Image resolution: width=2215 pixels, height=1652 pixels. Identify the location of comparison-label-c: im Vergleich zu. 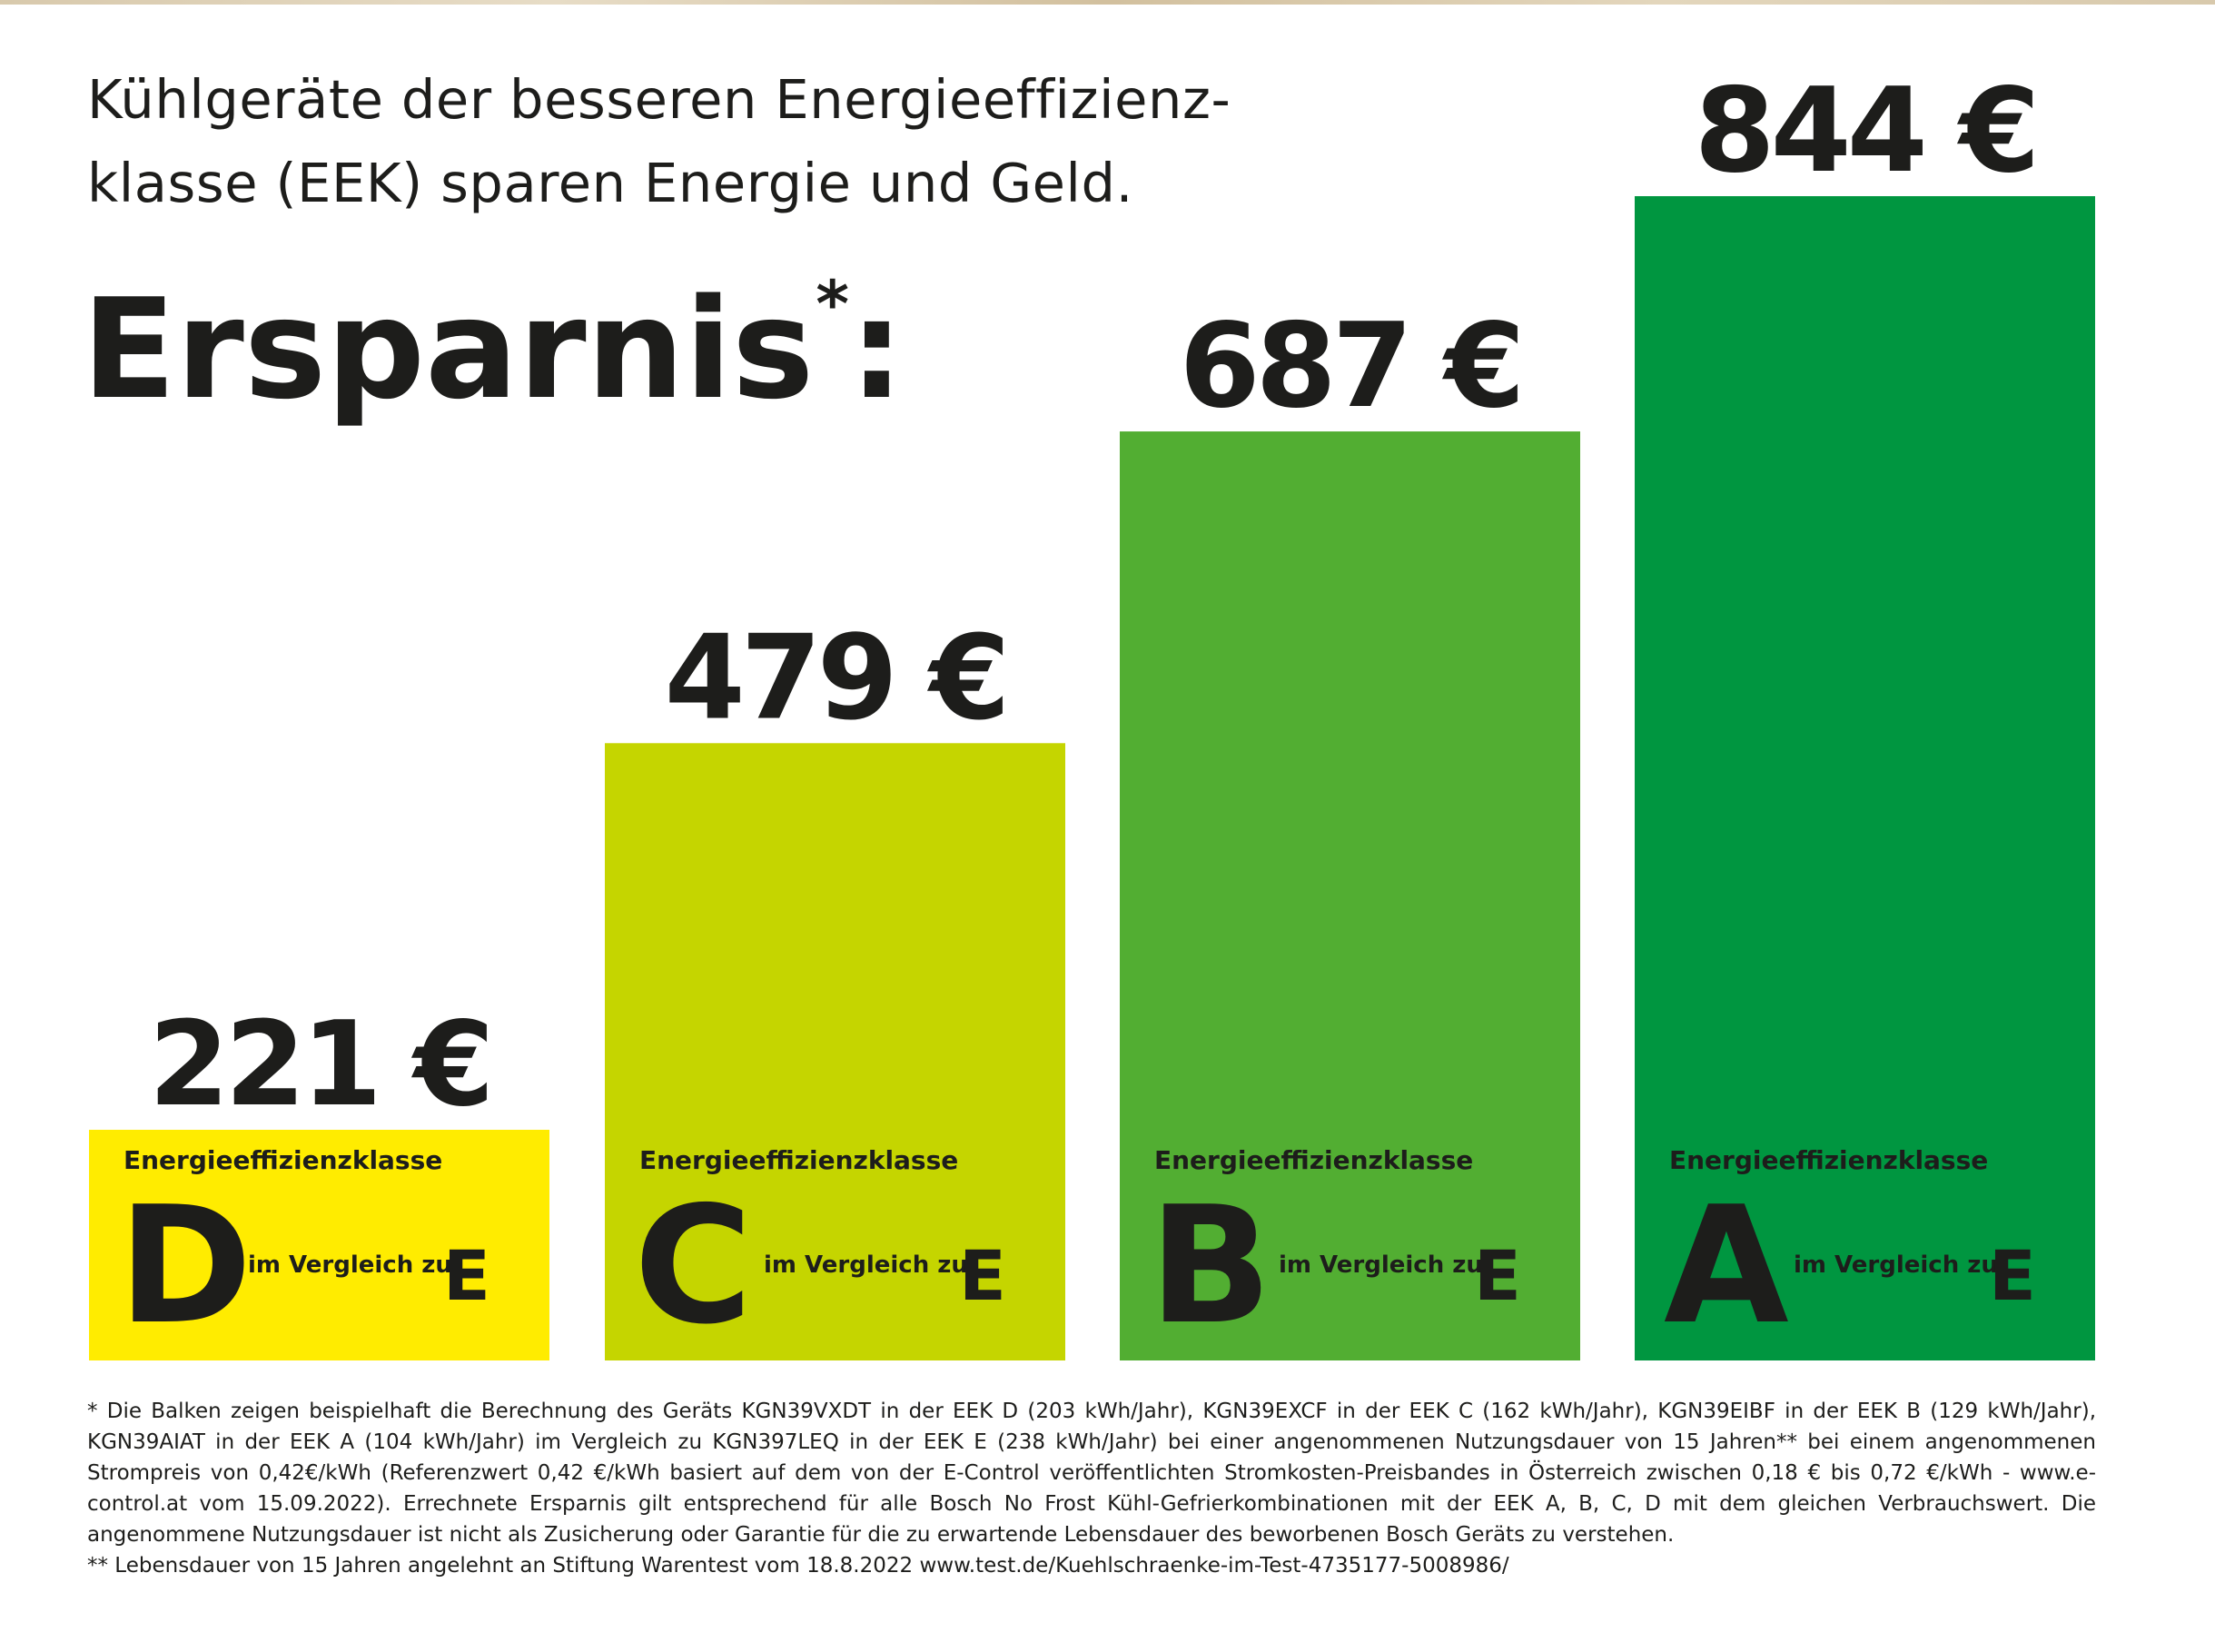
(866, 1265).